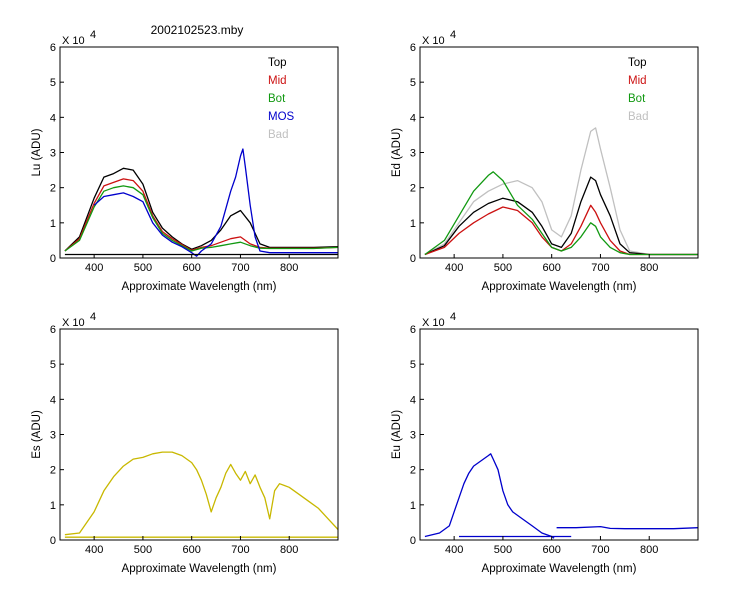  I want to click on ed-ylabel: Ed (ADU), so click(397, 152).